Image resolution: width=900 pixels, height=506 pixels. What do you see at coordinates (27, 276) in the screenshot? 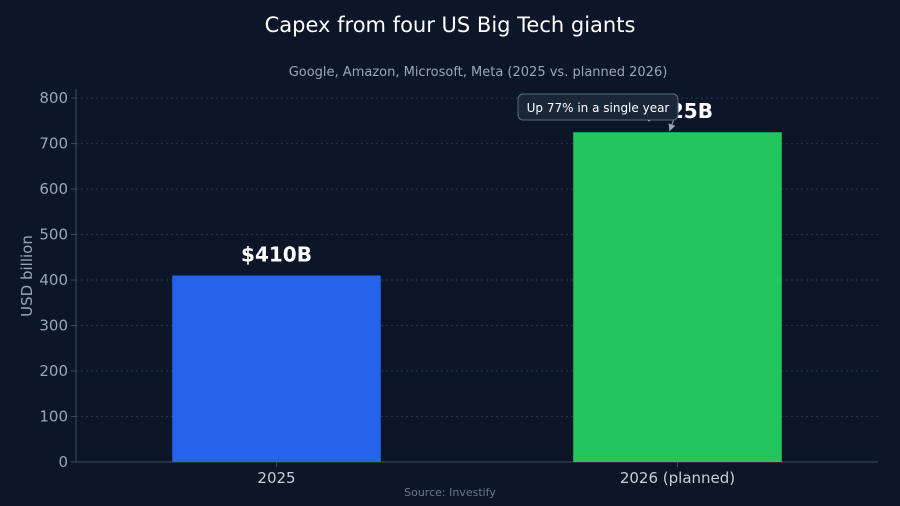
I see `y-axis-label: USD billion` at bounding box center [27, 276].